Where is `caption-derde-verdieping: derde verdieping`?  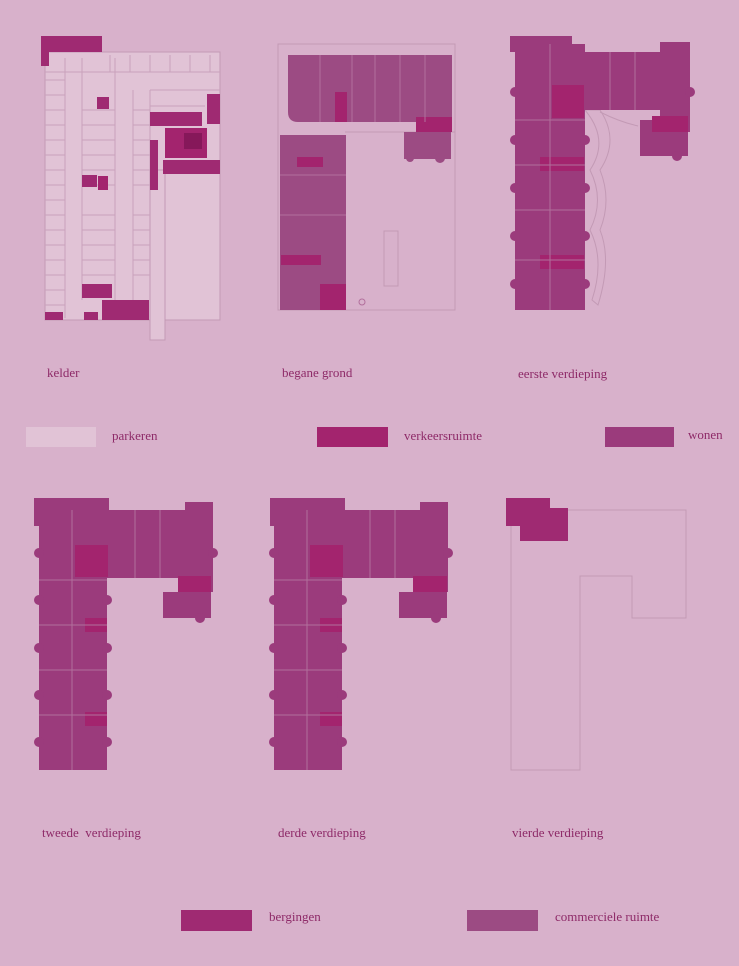 caption-derde-verdieping: derde verdieping is located at coordinates (322, 832).